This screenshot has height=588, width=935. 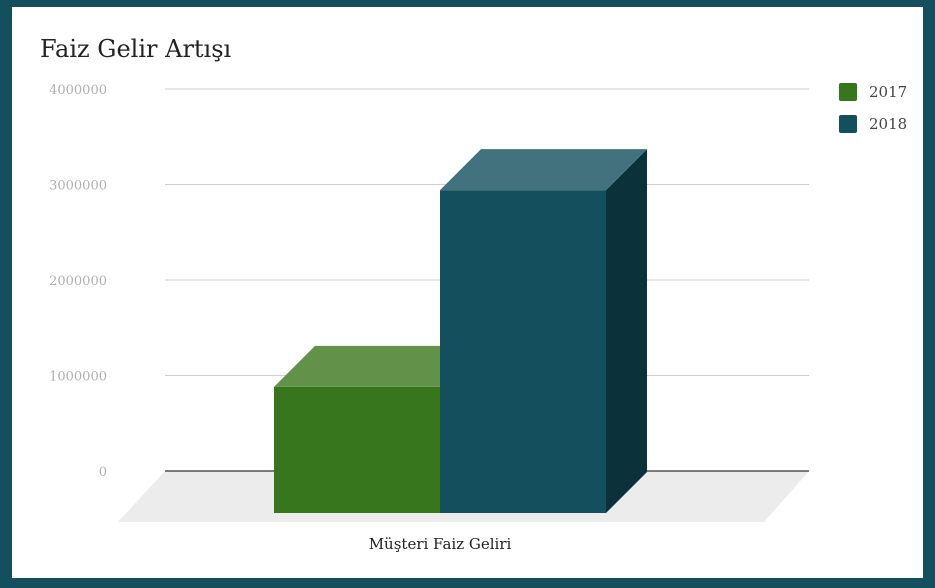 I want to click on y-tick-label: 3000000, so click(x=78, y=186).